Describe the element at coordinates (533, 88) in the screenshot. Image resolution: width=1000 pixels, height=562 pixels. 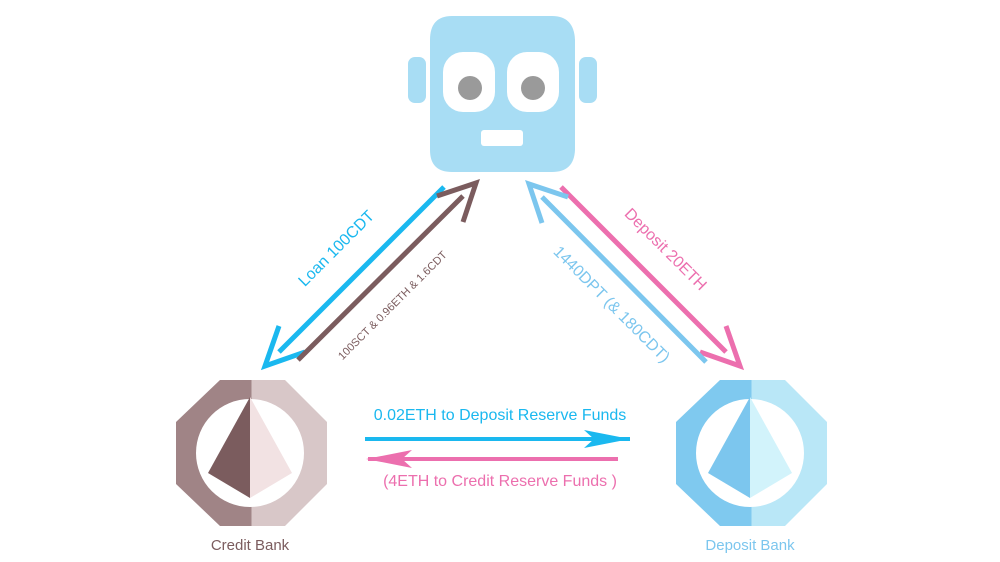
I see `robot-right-pupil` at that location.